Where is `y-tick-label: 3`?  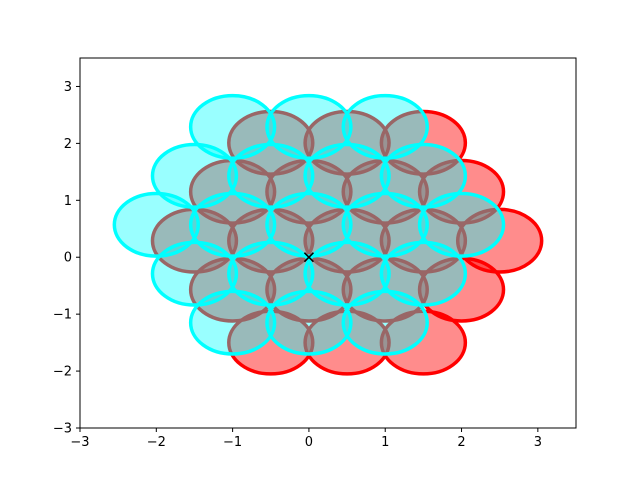
y-tick-label: 3 is located at coordinates (68, 87).